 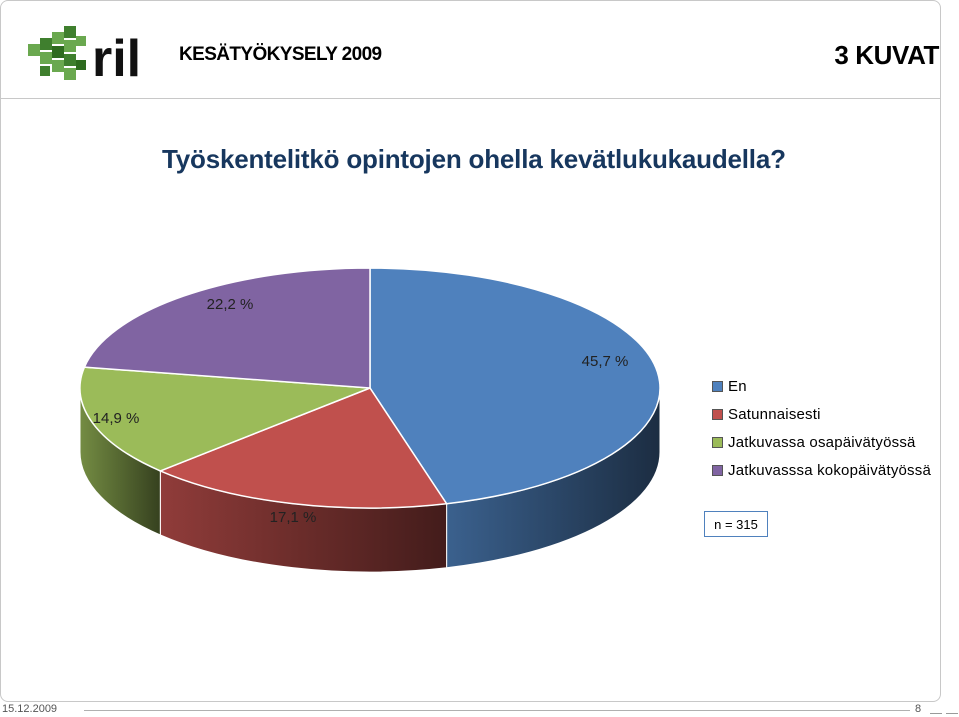 I want to click on sample-size-note: n = 315, so click(x=736, y=524).